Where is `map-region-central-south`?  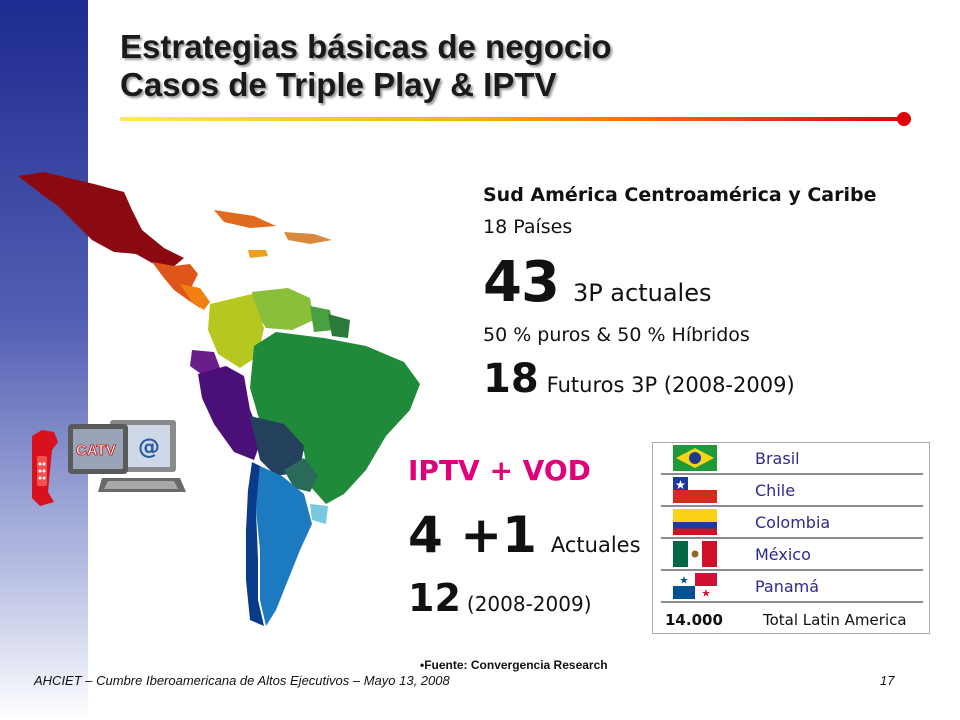
map-region-central-south is located at coordinates (195, 297).